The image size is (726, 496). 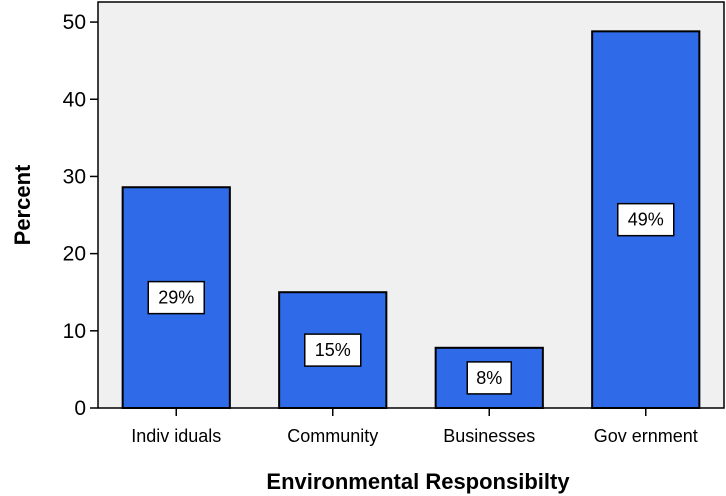 What do you see at coordinates (74, 22) in the screenshot?
I see `y-tick-label: 50` at bounding box center [74, 22].